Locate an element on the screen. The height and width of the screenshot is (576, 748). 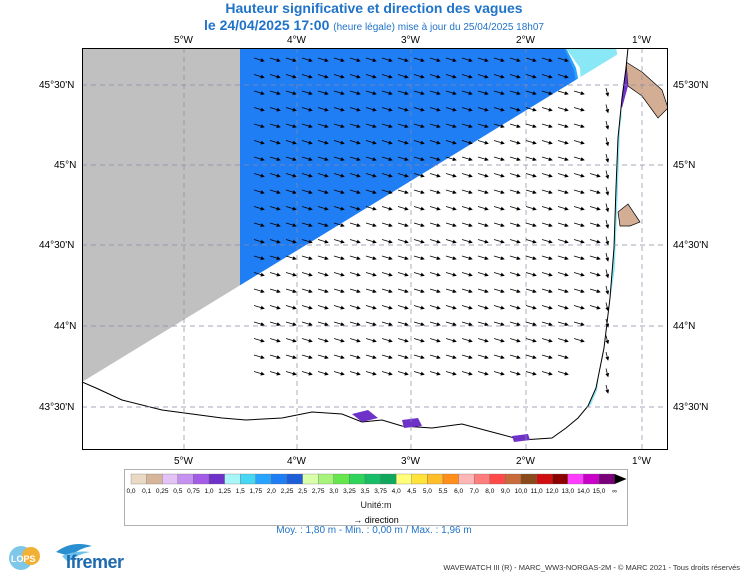
colorbar-tick-label: 5,0 is located at coordinates (427, 491).